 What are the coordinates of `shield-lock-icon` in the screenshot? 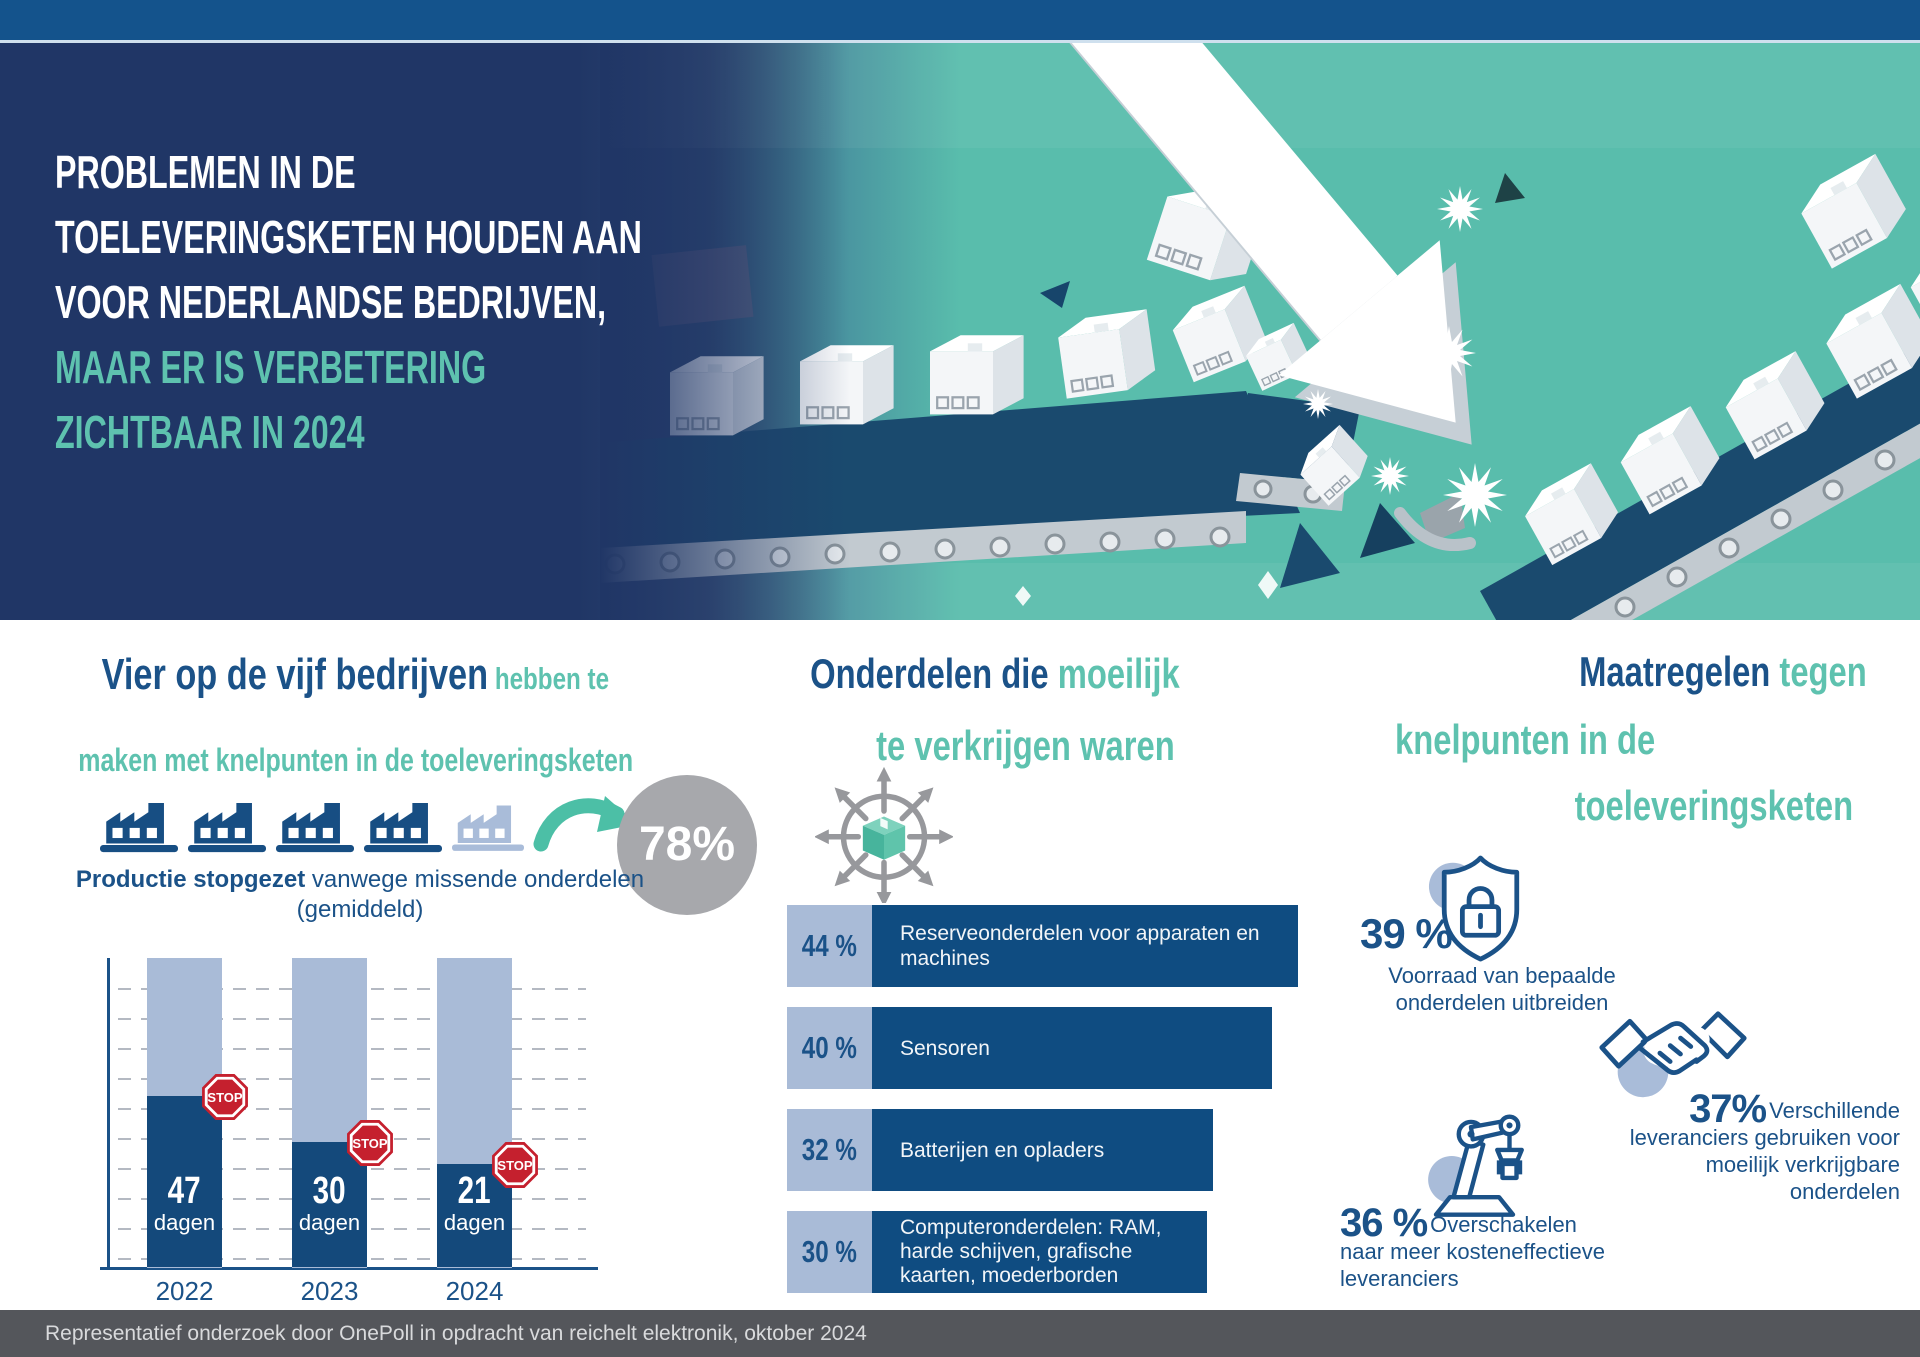 It's located at (1474, 908).